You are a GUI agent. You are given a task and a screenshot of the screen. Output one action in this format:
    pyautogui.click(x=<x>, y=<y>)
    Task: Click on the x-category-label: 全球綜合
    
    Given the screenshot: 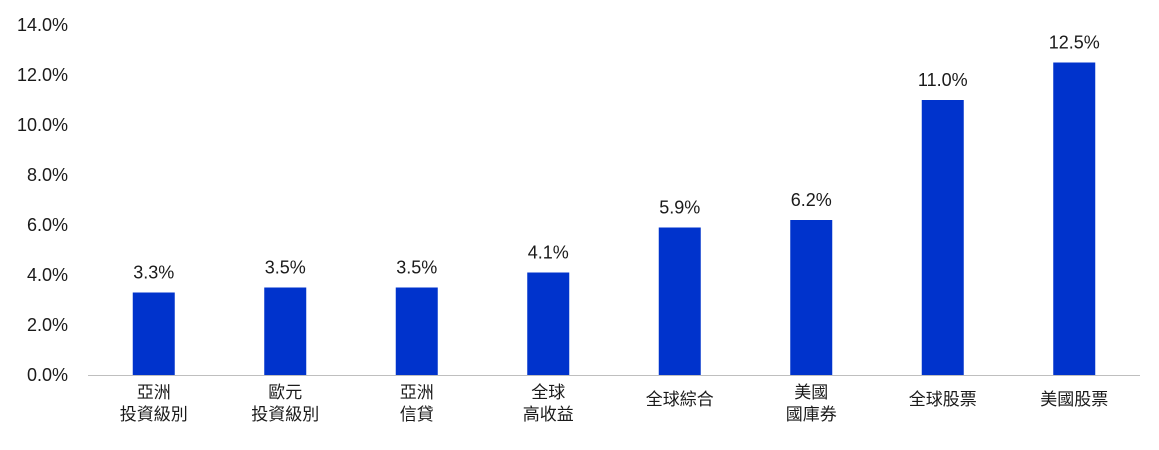 What is the action you would take?
    pyautogui.click(x=680, y=400)
    